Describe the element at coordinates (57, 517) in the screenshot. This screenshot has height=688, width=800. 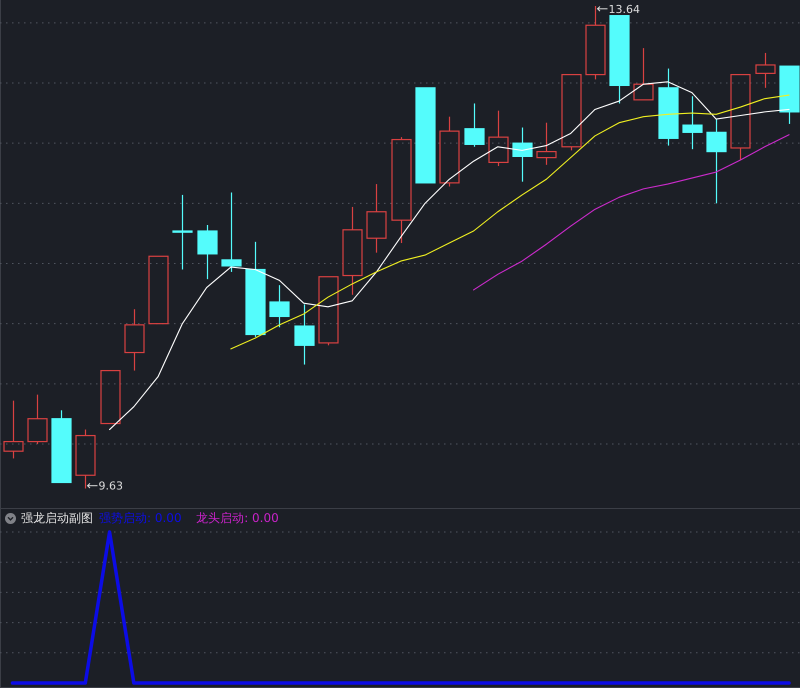
I see `chart-title: 强龙启动副图` at that location.